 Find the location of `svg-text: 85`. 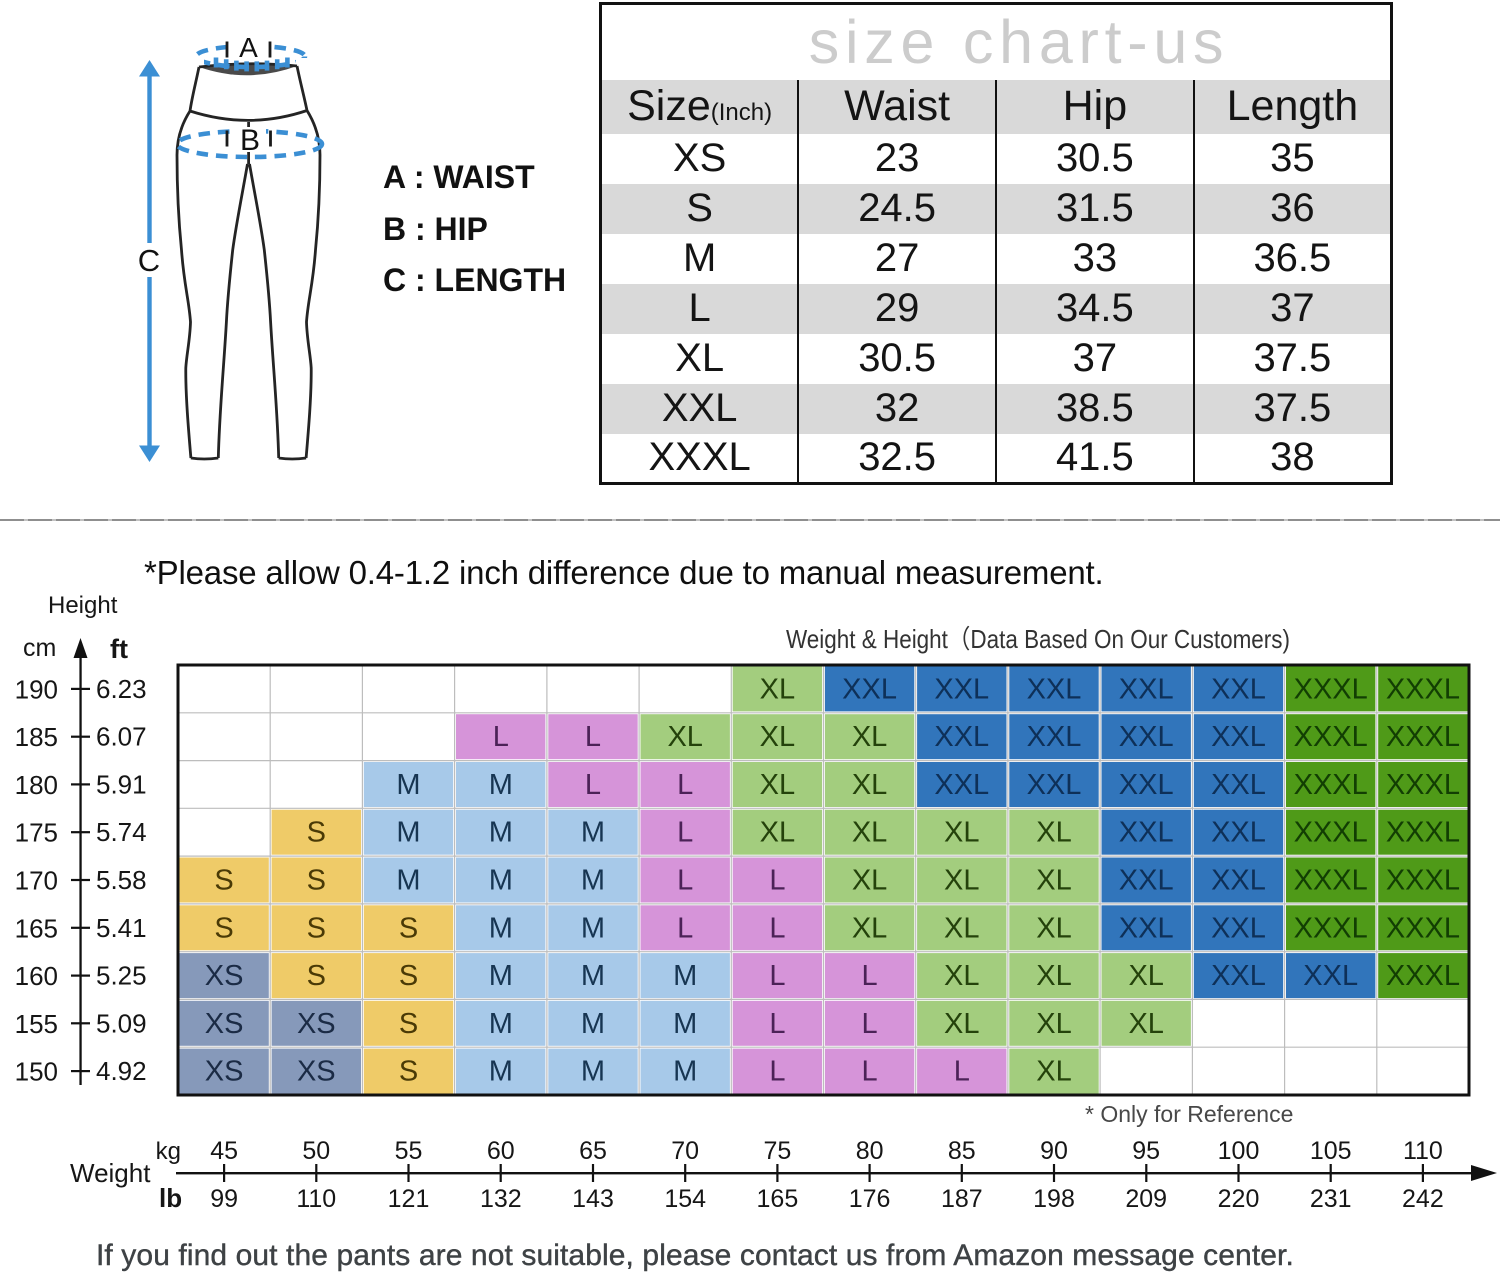

svg-text: 85 is located at coordinates (962, 1151).